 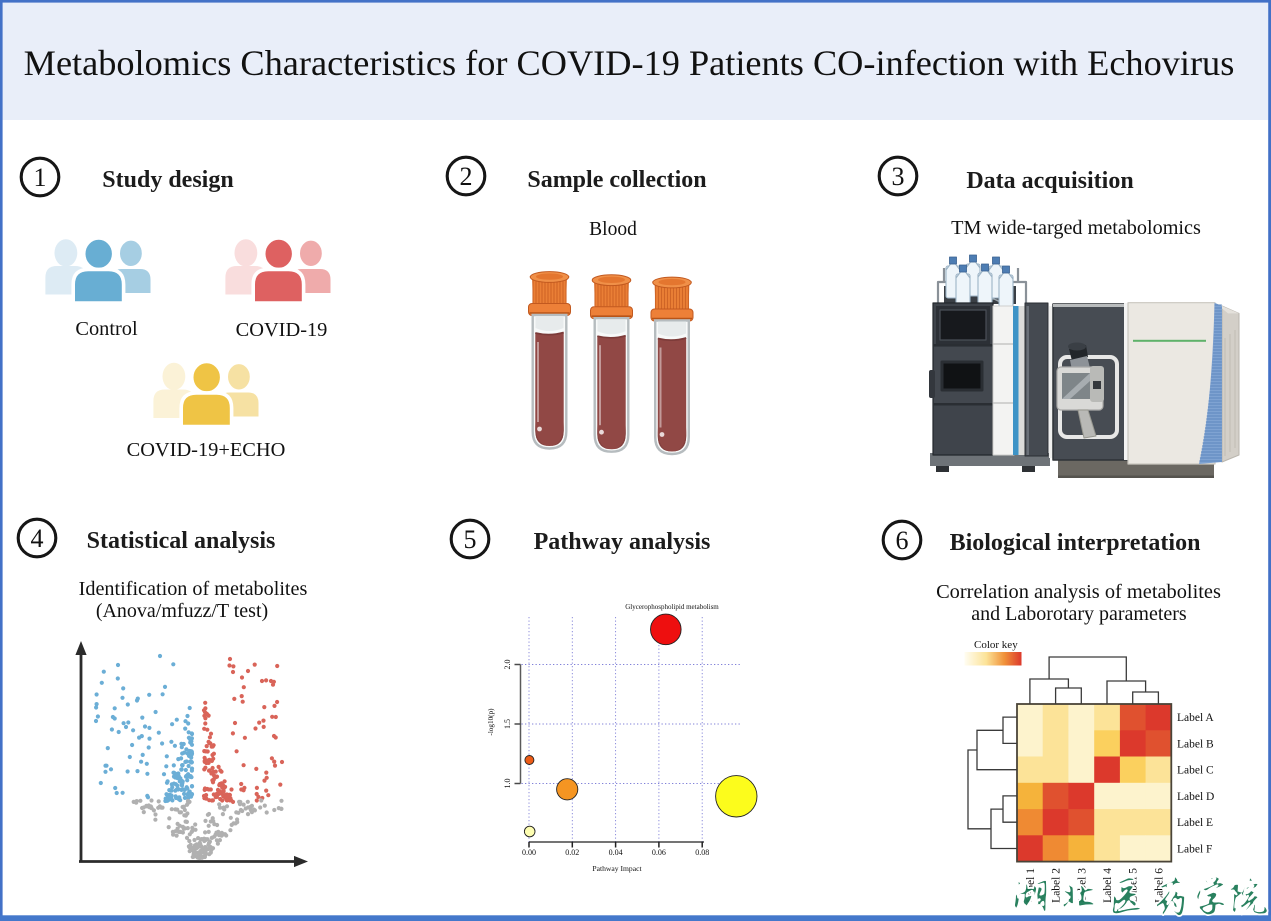 I want to click on svg-text: (Anova/mfuzz/T test), so click(x=182, y=611).